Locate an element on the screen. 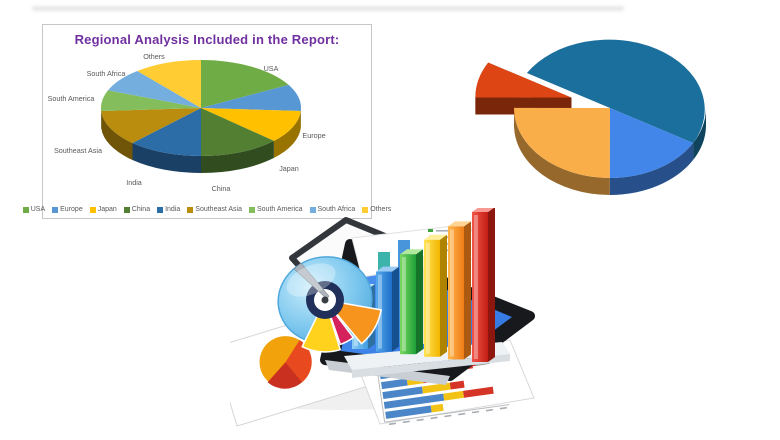 The height and width of the screenshot is (440, 780). legend-item: Southeast Asia is located at coordinates (214, 209).